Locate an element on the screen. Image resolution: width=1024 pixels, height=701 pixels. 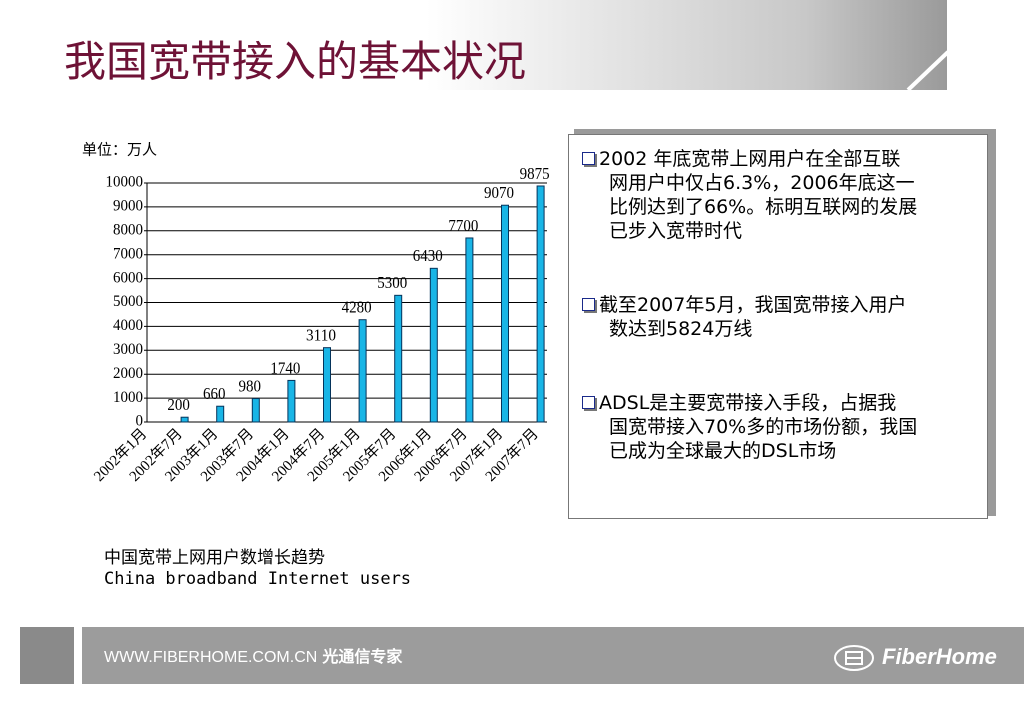
caption: China broadband Internet users is located at coordinates (258, 579).